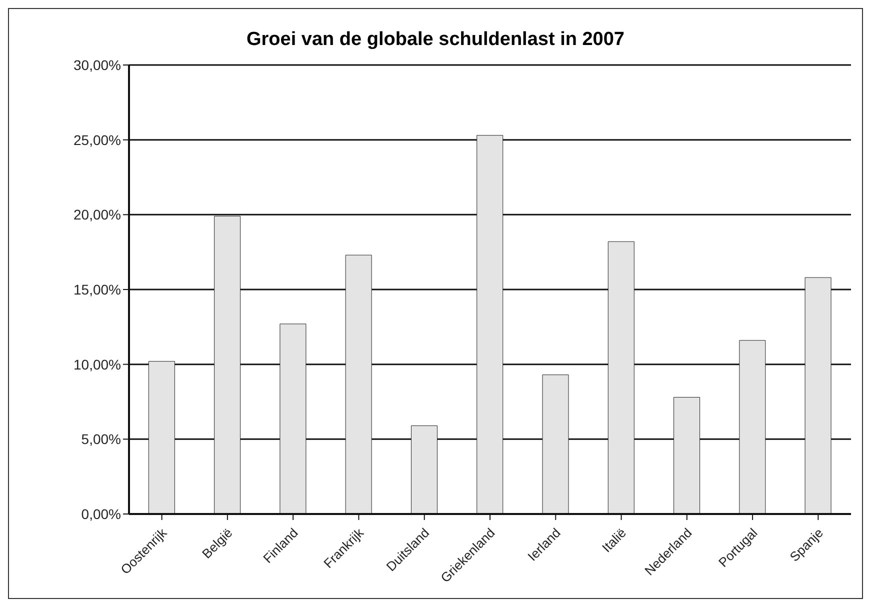  Describe the element at coordinates (435, 39) in the screenshot. I see `chart-title: Groei van de globale schuldenlast in 2007` at that location.